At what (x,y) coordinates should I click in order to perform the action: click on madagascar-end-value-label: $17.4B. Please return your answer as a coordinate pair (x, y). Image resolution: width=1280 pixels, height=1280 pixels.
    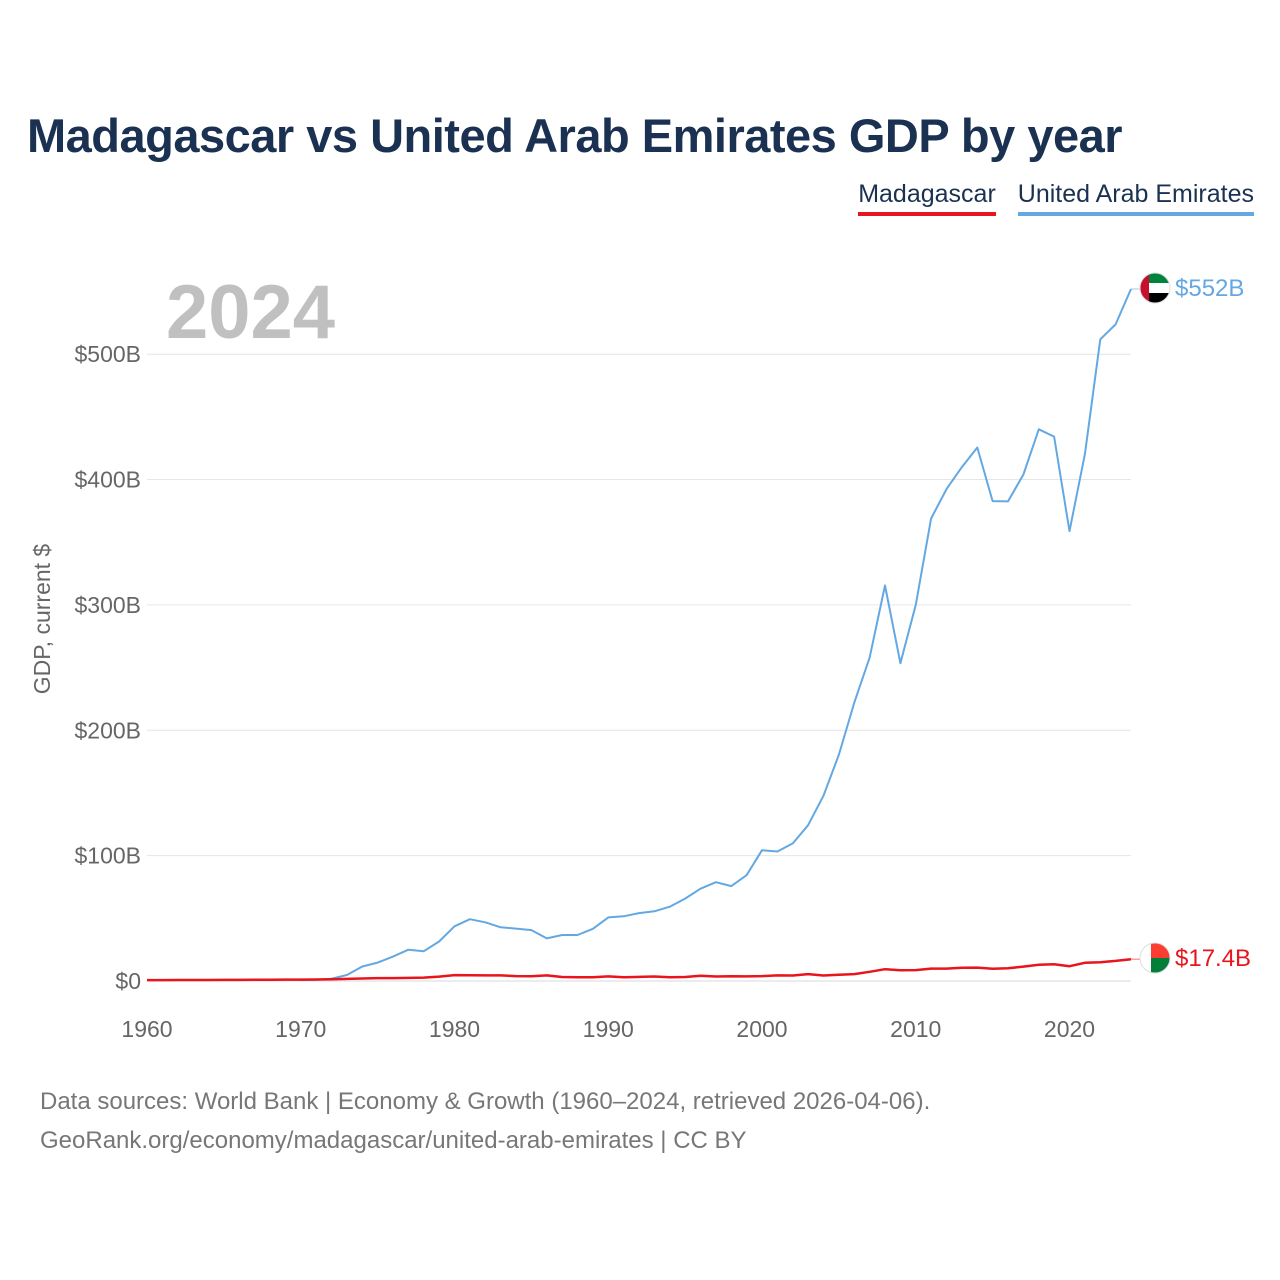
    Looking at the image, I should click on (1213, 958).